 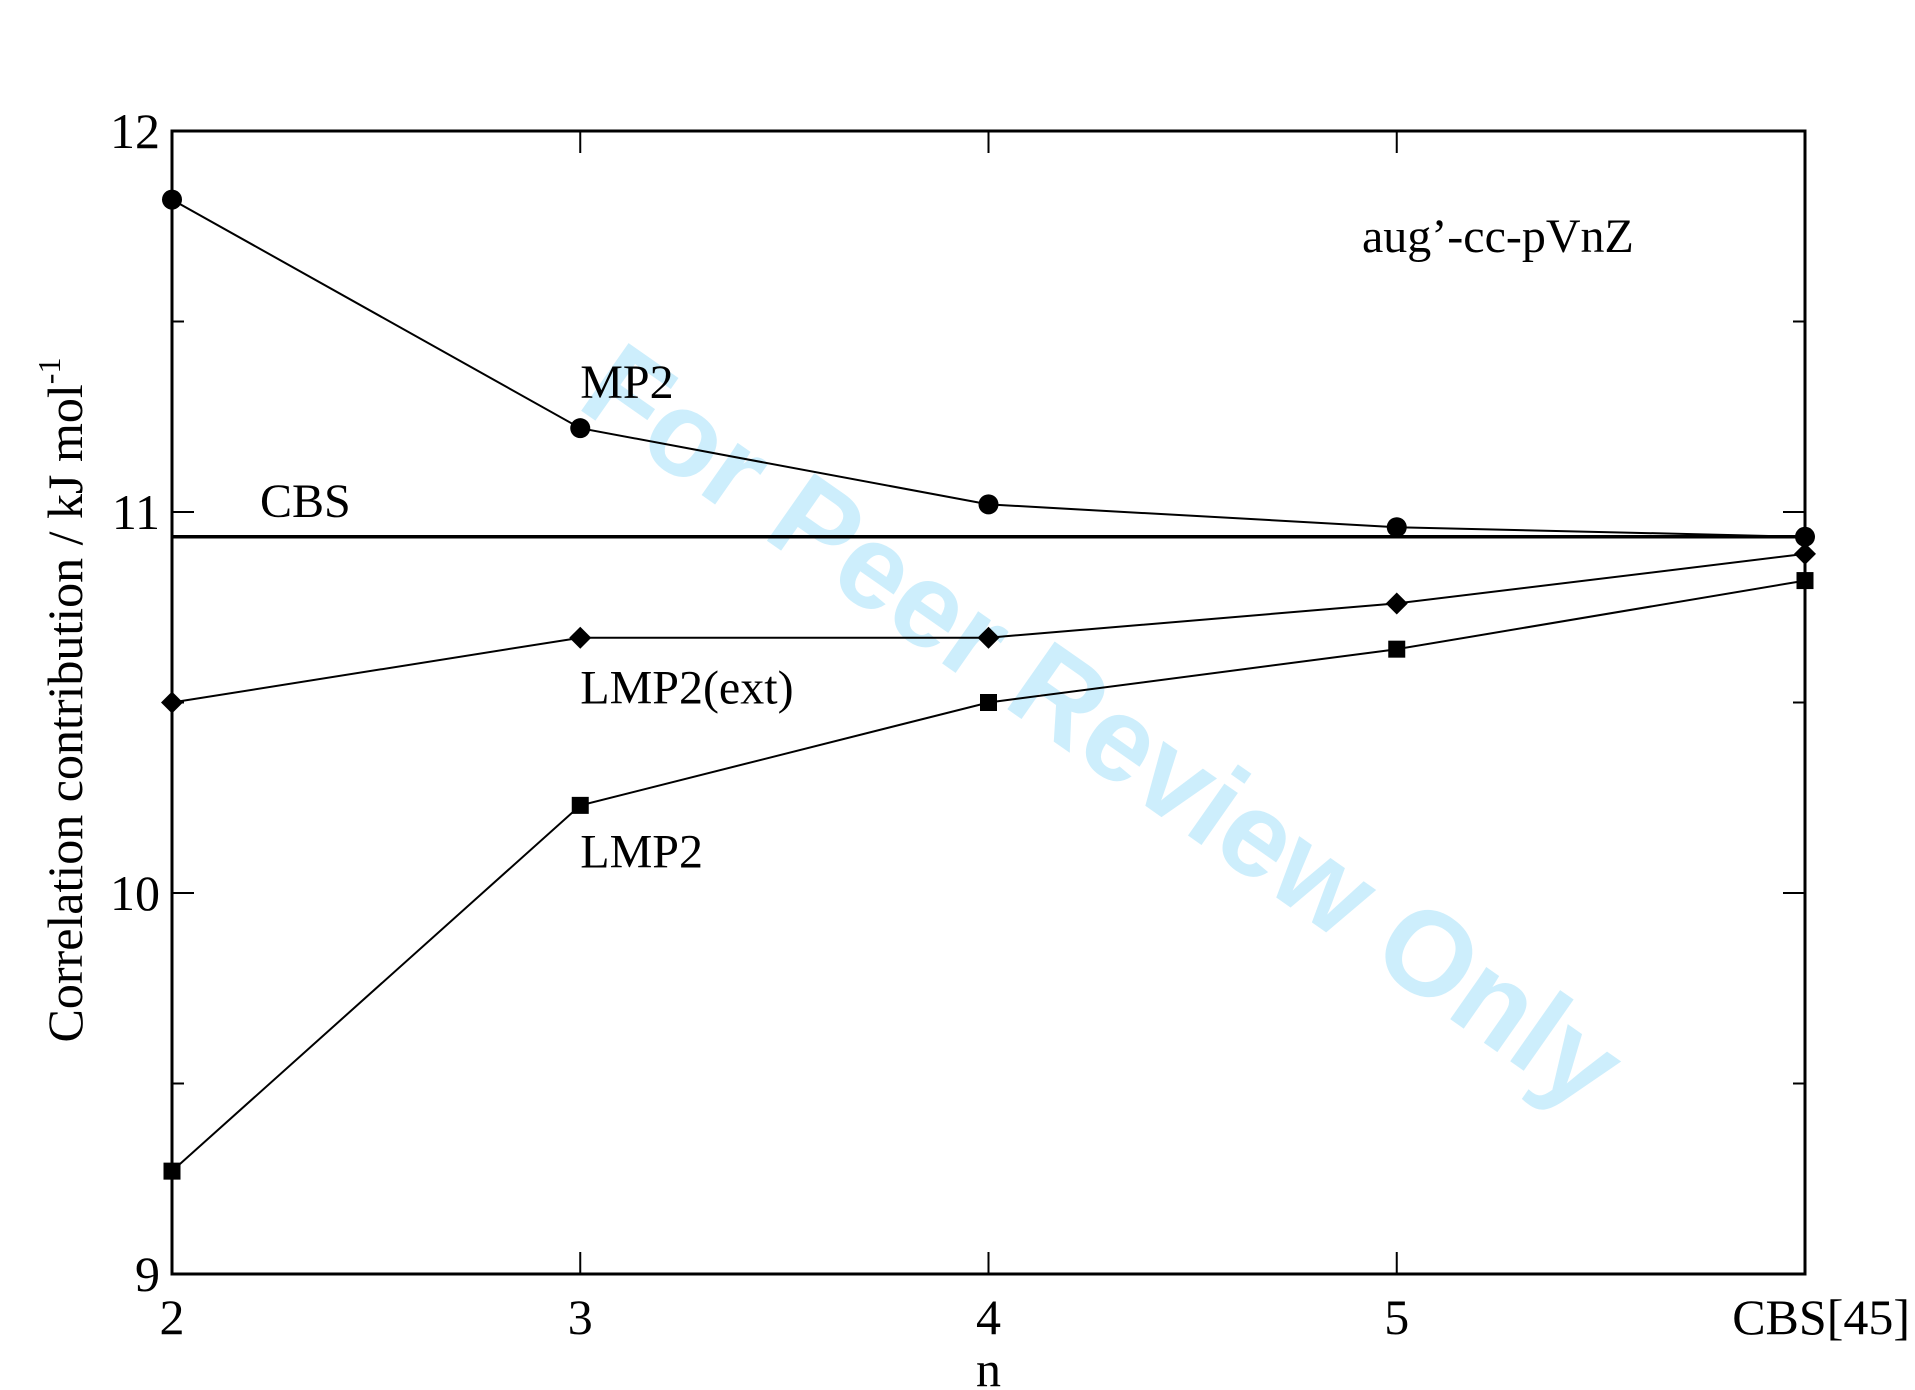 What do you see at coordinates (1498, 236) in the screenshot?
I see `basis-set-annotation: aug’-cc-pVnZ` at bounding box center [1498, 236].